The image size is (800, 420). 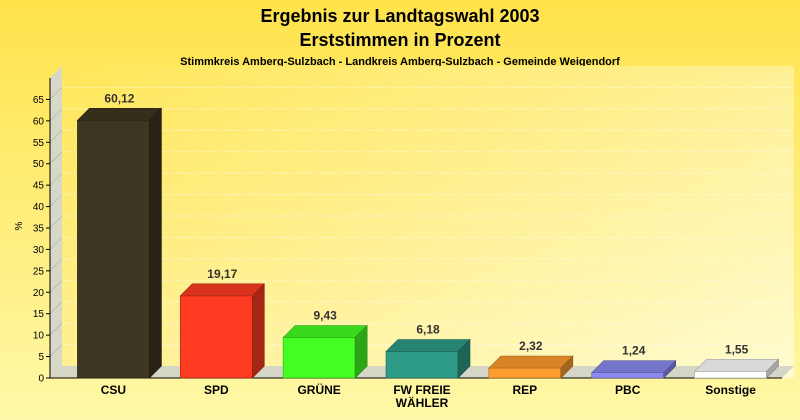 I want to click on x-tick-label: REP, so click(x=525, y=390).